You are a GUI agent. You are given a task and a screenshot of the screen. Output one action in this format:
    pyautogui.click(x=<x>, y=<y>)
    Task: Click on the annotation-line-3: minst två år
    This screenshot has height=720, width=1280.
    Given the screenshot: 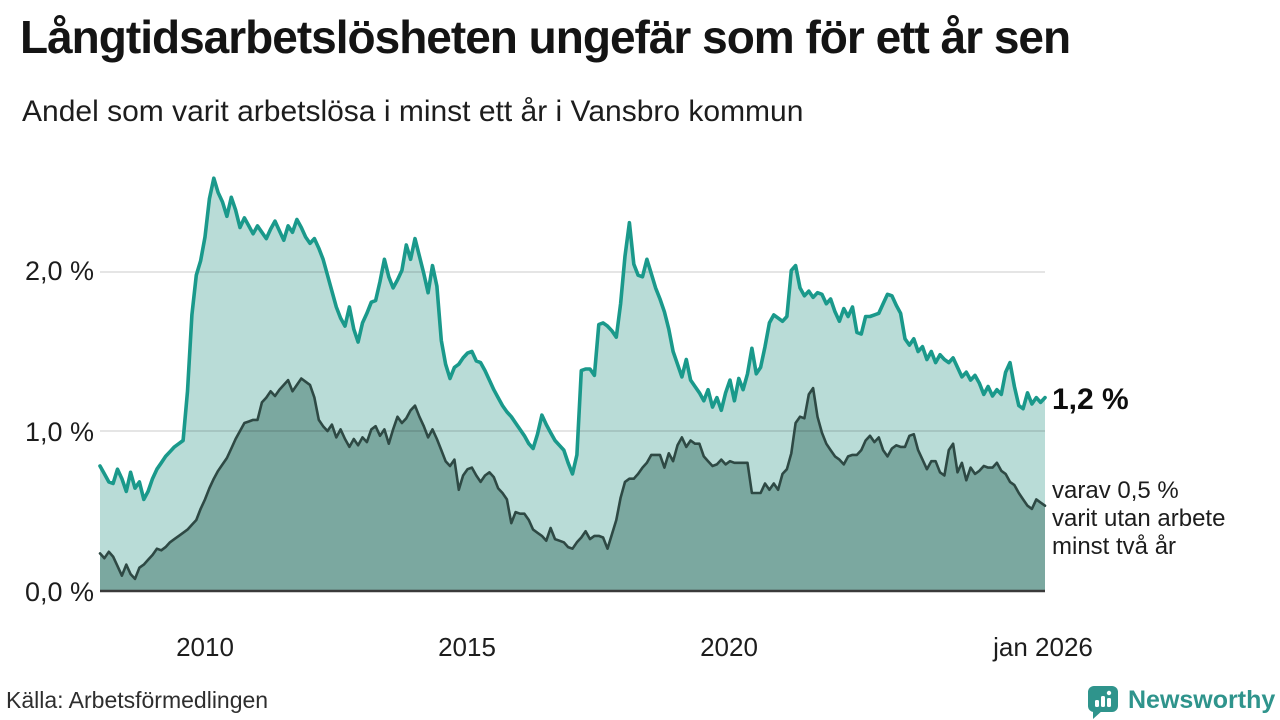 What is the action you would take?
    pyautogui.click(x=1114, y=546)
    